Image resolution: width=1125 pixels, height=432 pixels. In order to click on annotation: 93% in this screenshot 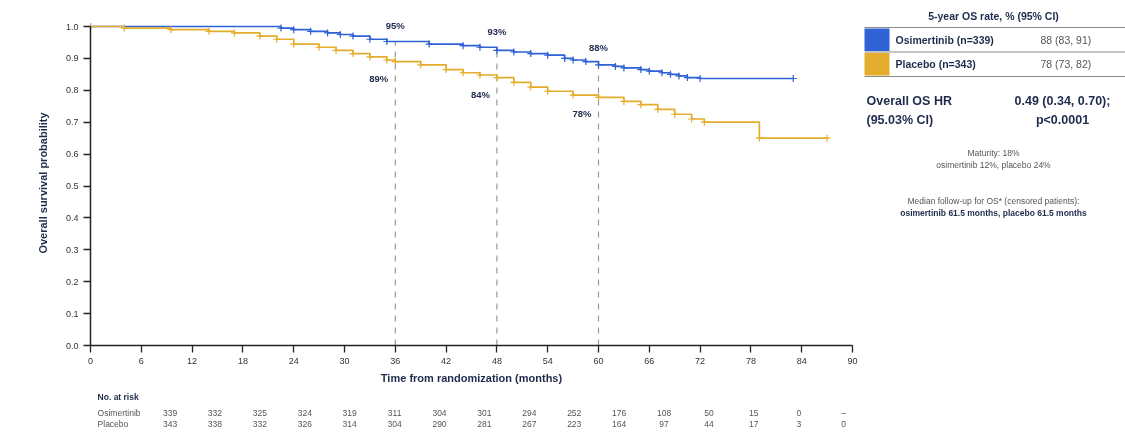, I will do `click(497, 32)`.